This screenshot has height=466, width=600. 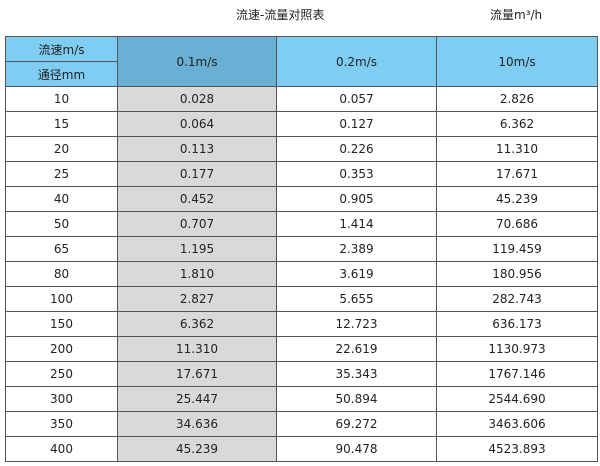 What do you see at coordinates (517, 299) in the screenshot?
I see `flow-cell-10: 282.743` at bounding box center [517, 299].